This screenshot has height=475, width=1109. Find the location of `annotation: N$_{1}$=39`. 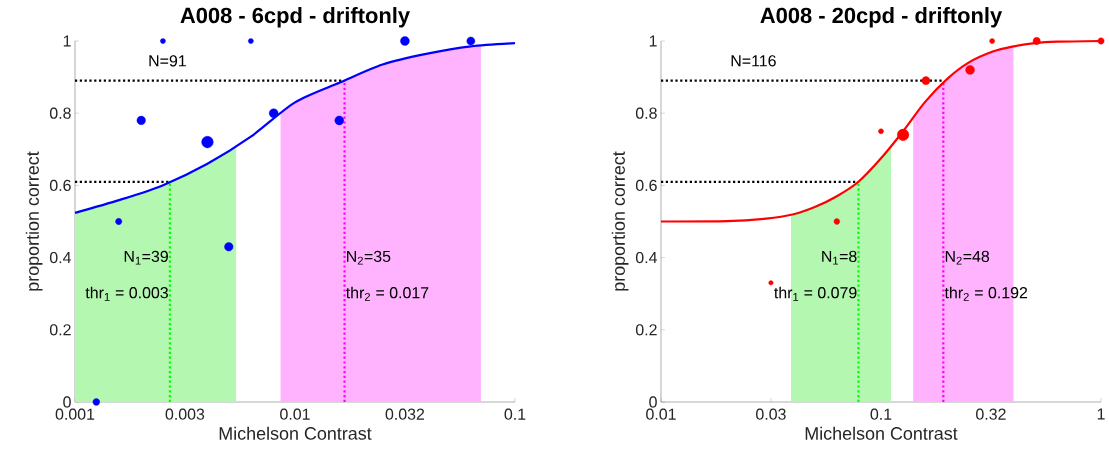

annotation: N$_{1}$=39 is located at coordinates (146, 257).